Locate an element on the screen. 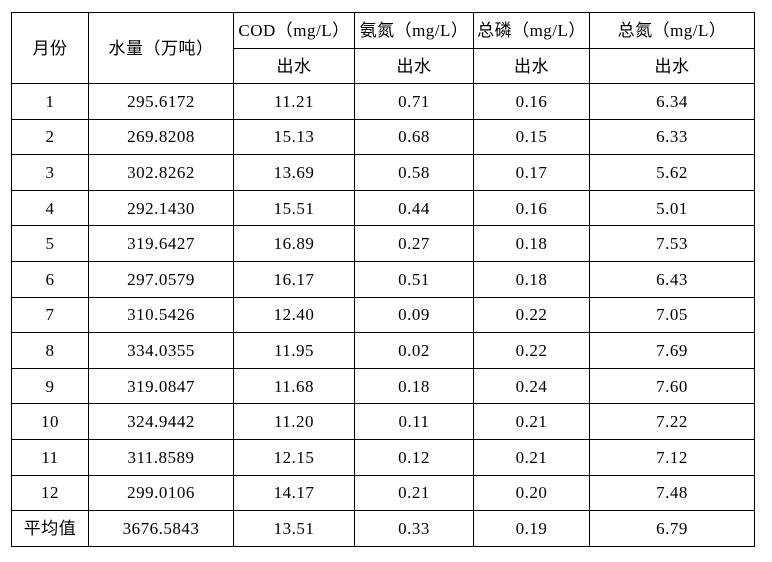  table-row: 12 299.0106 14.17 0.21 0.20 7.48 is located at coordinates (383, 493).